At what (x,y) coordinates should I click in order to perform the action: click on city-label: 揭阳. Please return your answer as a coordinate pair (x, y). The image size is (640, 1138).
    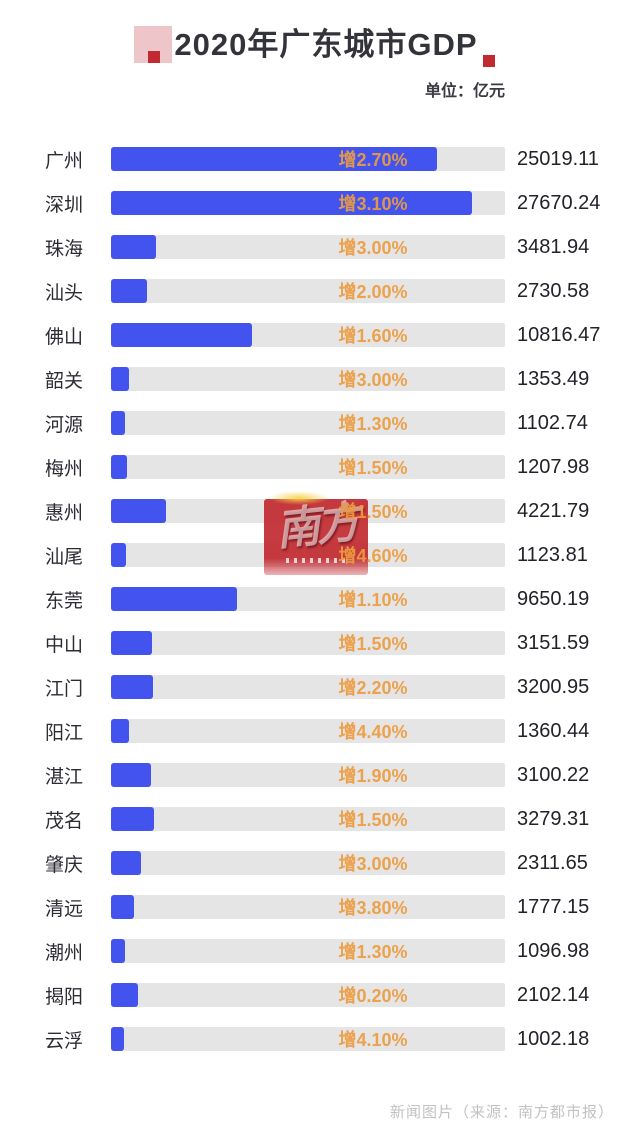
    Looking at the image, I should click on (64, 997).